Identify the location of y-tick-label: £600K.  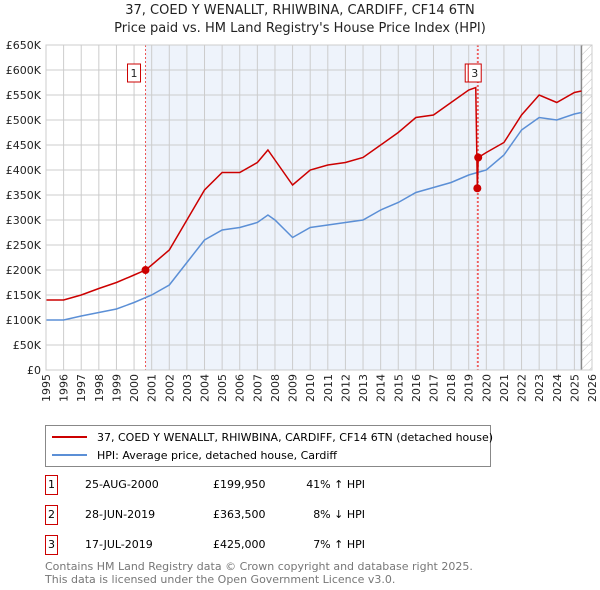
(24, 70).